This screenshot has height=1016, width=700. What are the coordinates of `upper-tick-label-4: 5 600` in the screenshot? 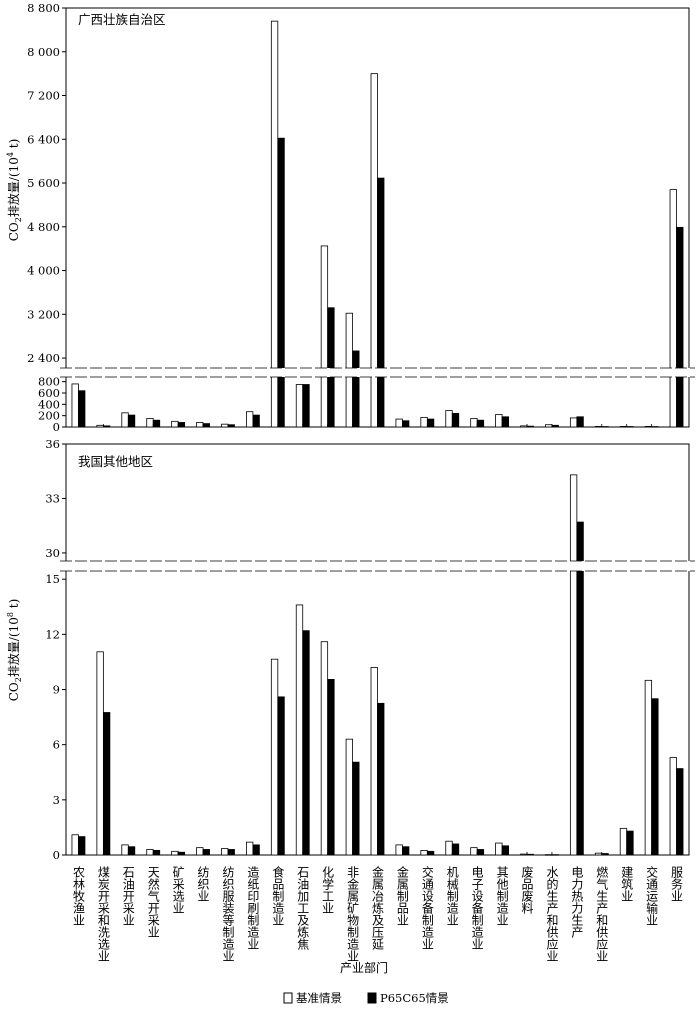 It's located at (43, 183).